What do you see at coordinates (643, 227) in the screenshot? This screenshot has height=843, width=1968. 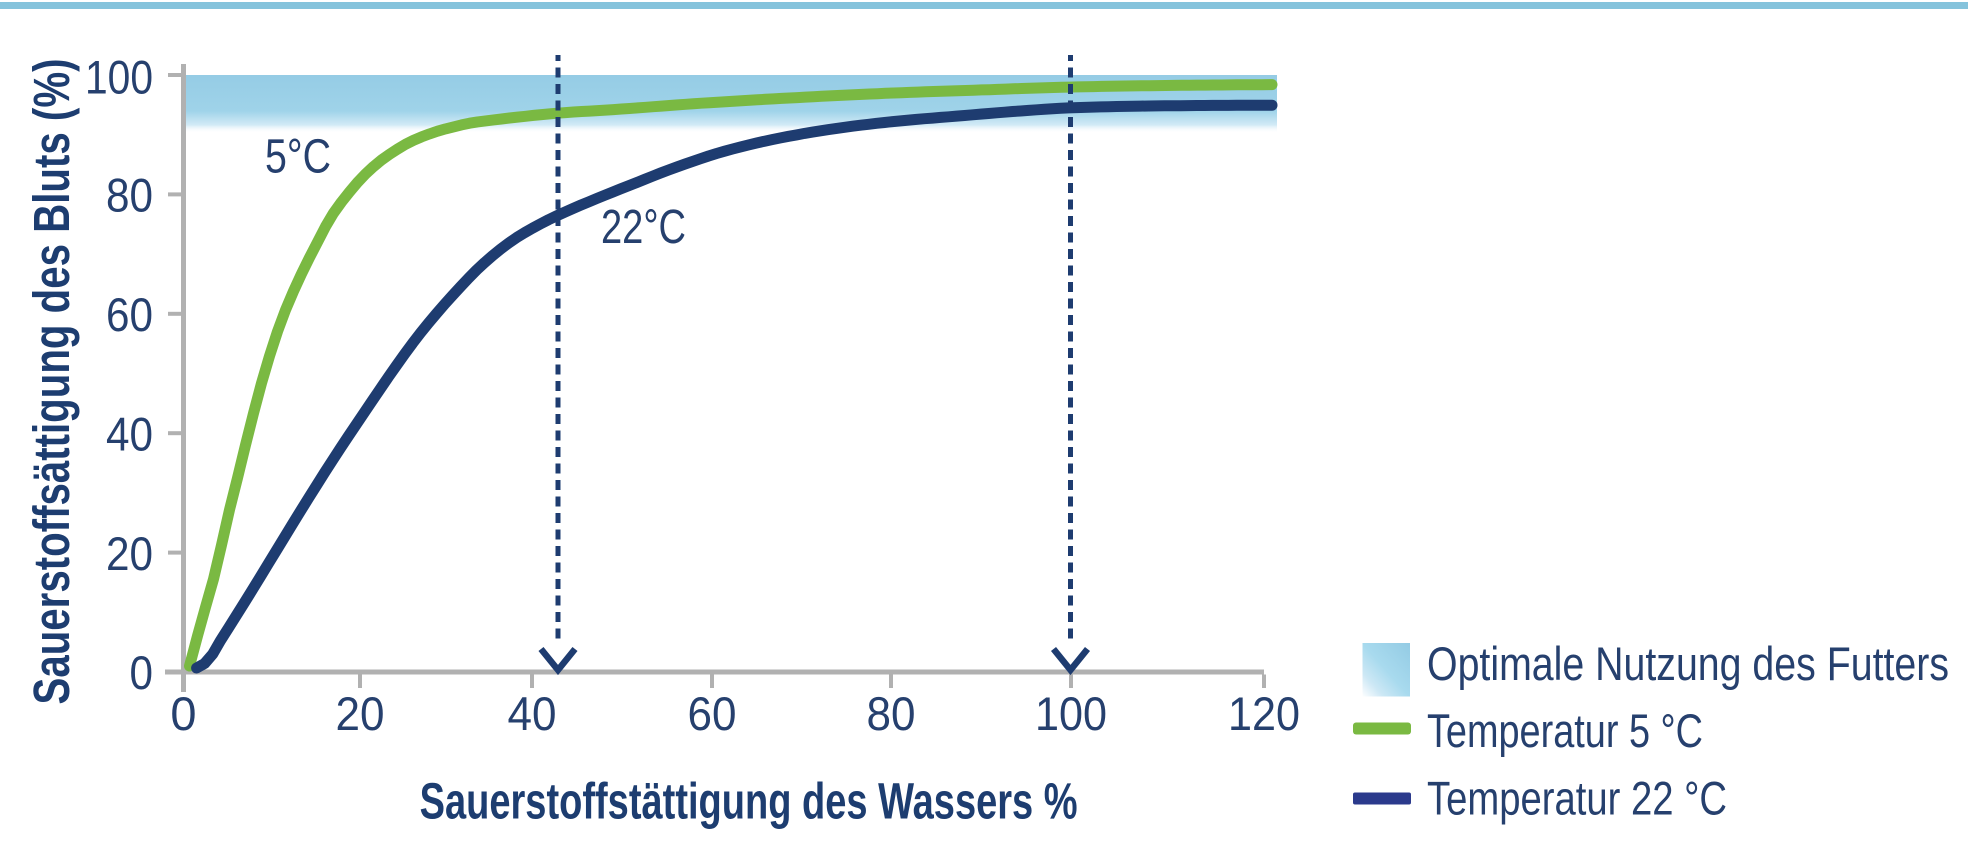 I see `svg-text: 22°C` at bounding box center [643, 227].